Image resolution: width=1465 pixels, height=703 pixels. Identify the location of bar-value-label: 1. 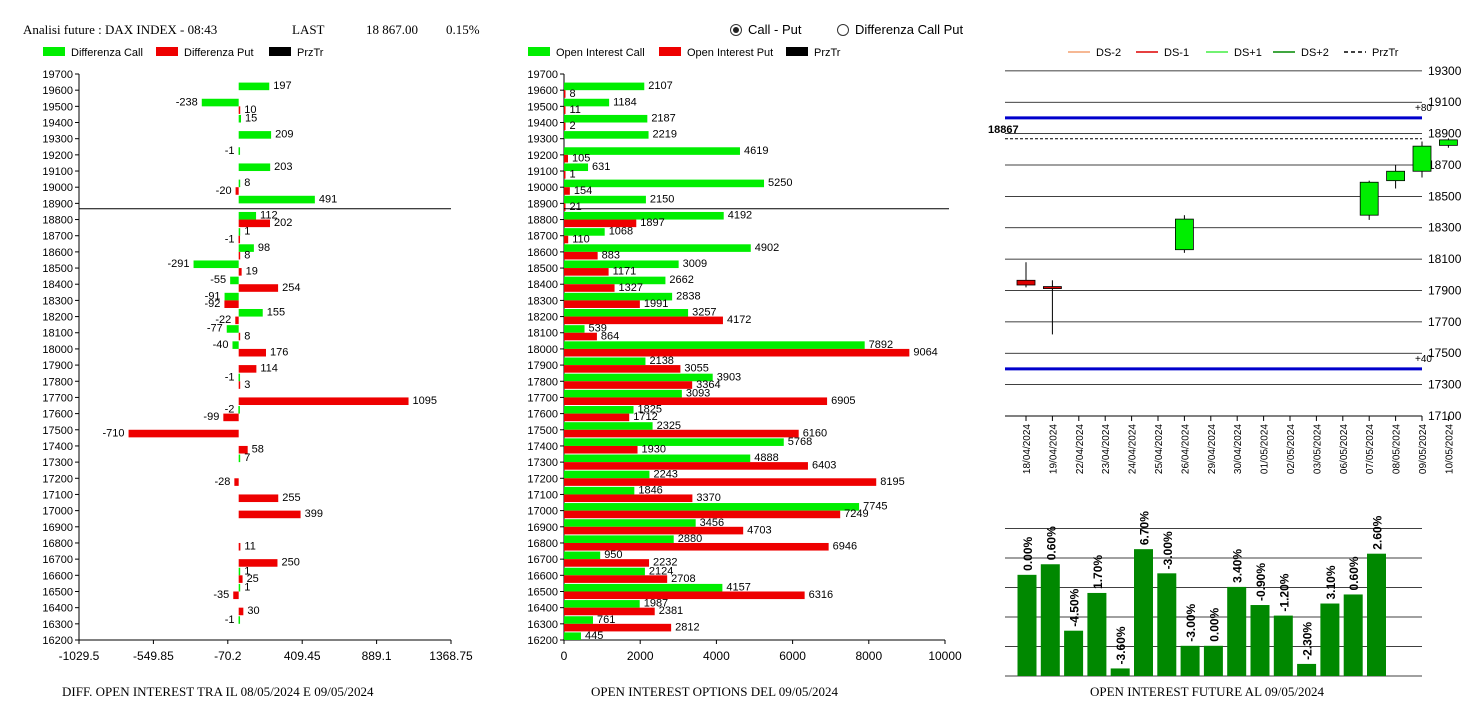
(247, 587).